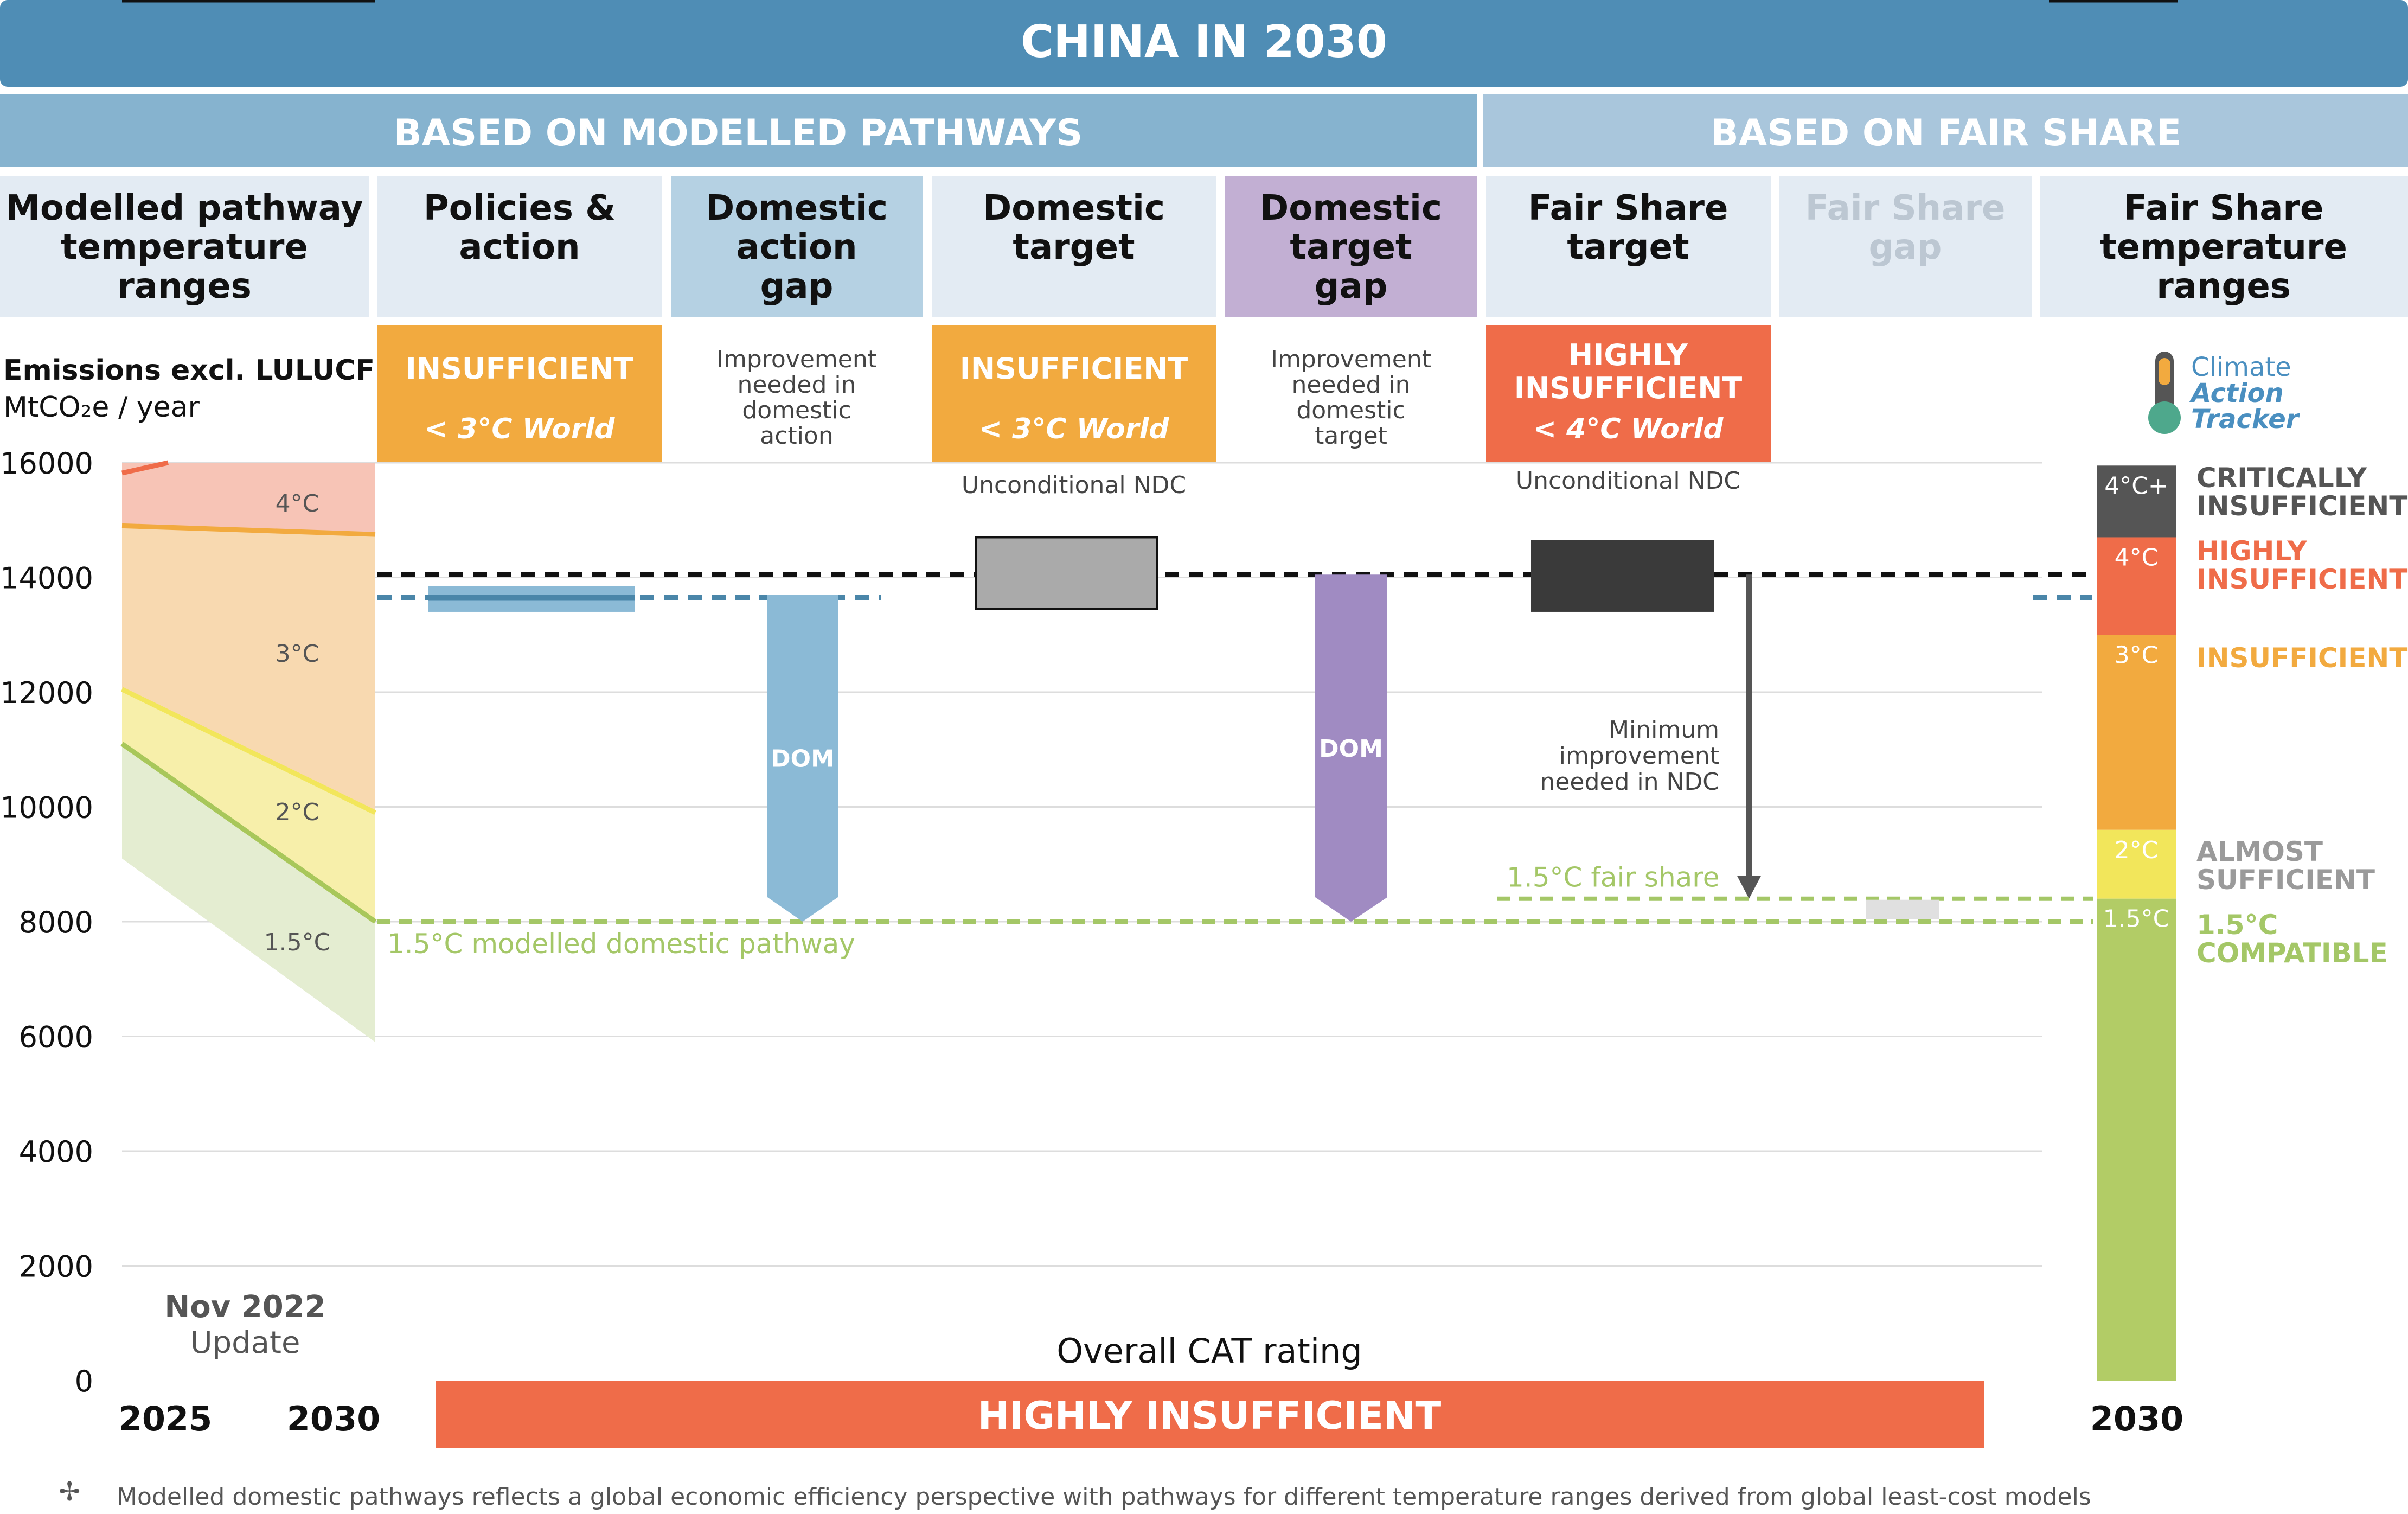 This screenshot has width=2408, height=1514. I want to click on col-header-modelled-pathway-2: temperature, so click(184, 247).